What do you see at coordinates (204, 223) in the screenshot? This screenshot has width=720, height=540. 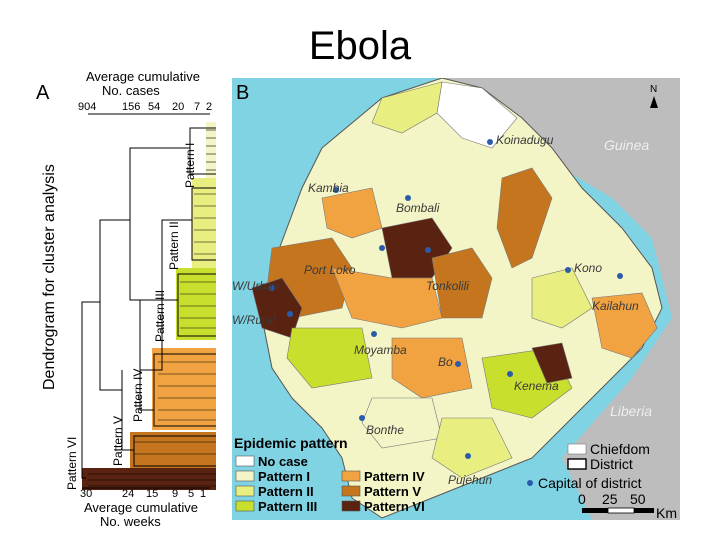 I see `band-pattern-ii` at bounding box center [204, 223].